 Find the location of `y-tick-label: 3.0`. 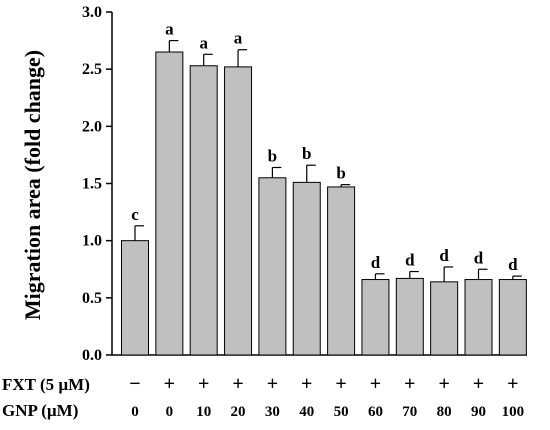

y-tick-label: 3.0 is located at coordinates (92, 12).